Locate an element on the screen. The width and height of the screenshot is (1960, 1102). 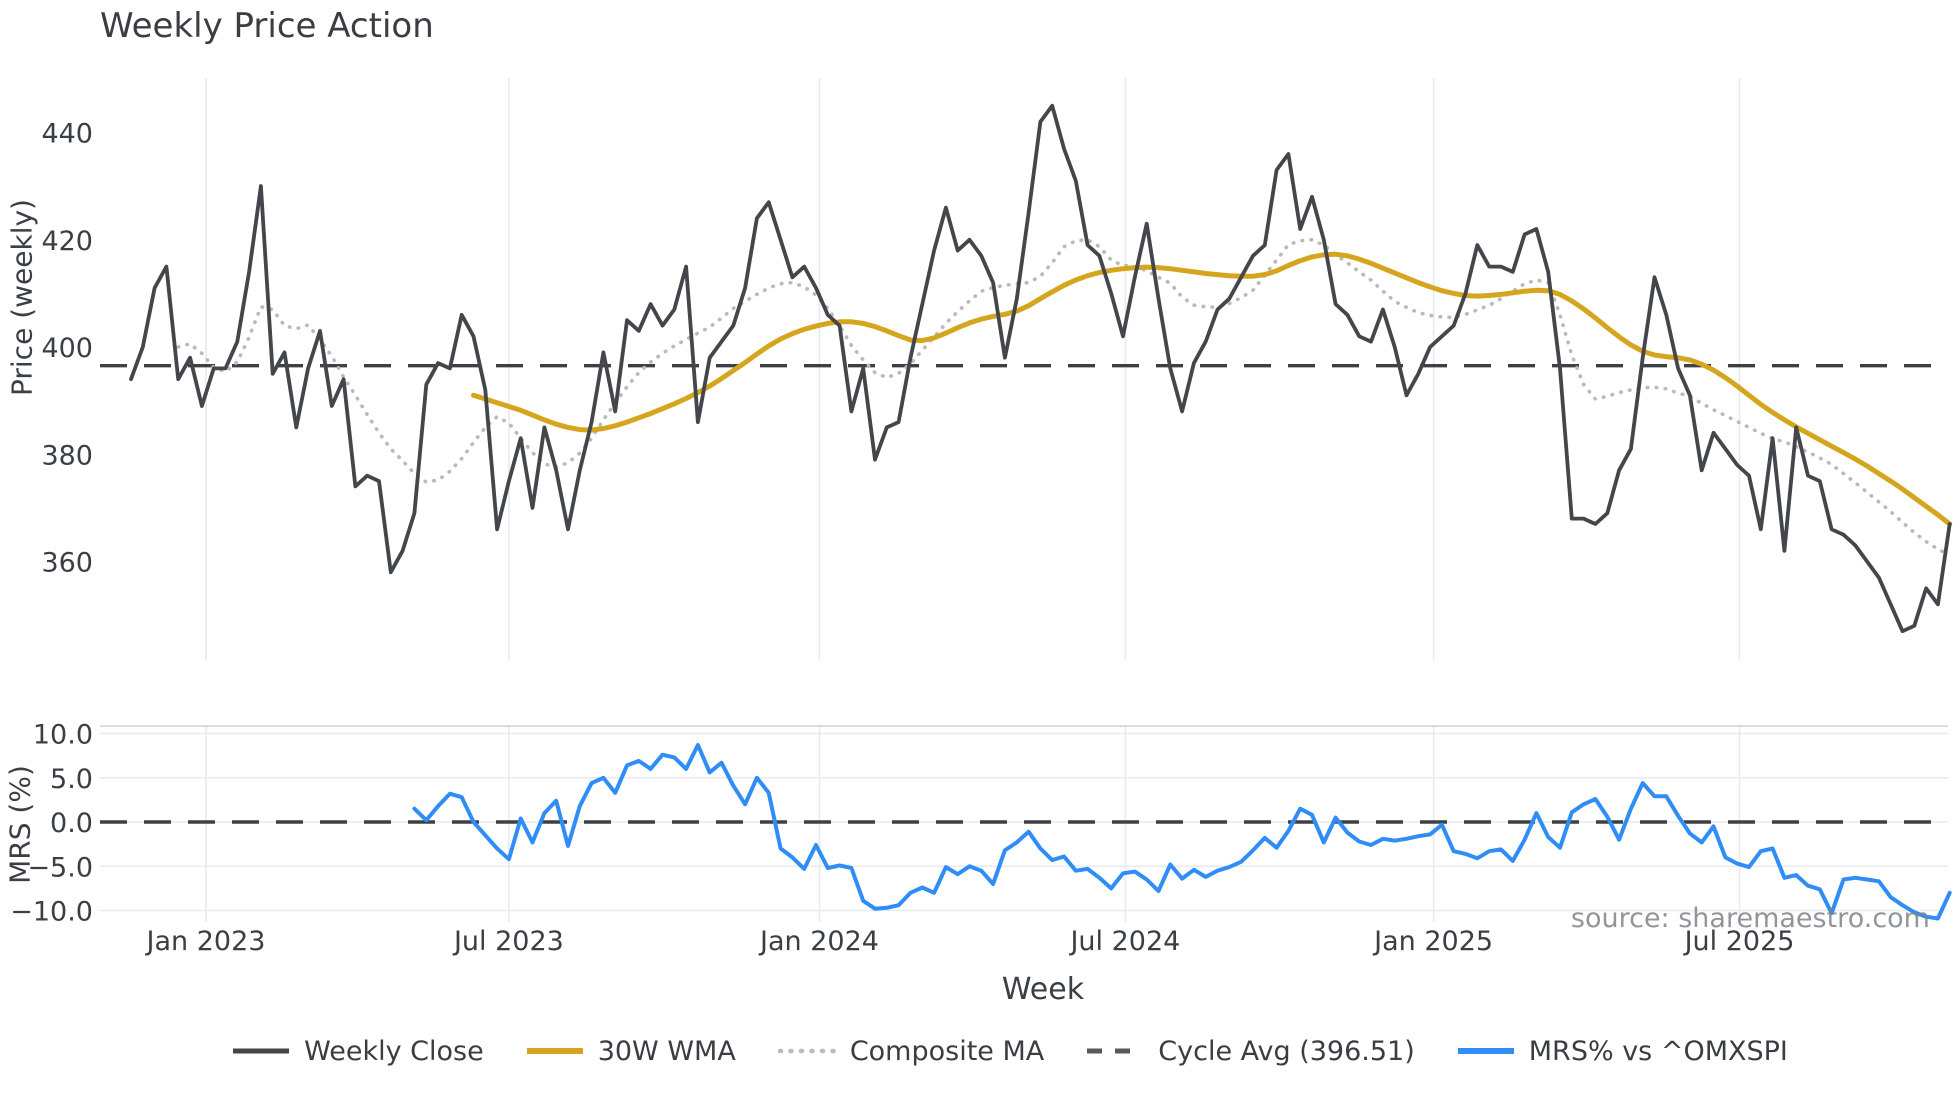
legend-swatch-wma is located at coordinates (554, 1051).